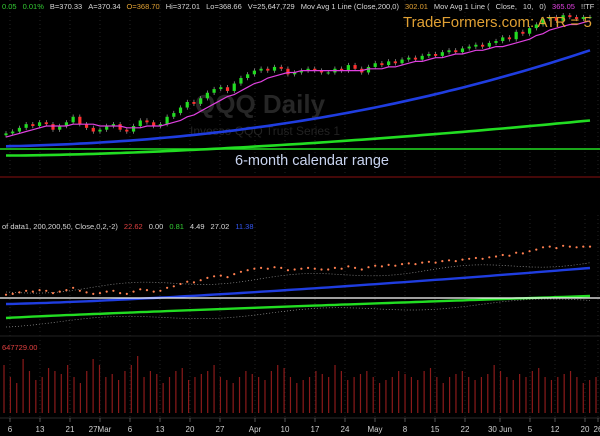  Describe the element at coordinates (104, 6) in the screenshot. I see `header-item: A=370.34` at that location.